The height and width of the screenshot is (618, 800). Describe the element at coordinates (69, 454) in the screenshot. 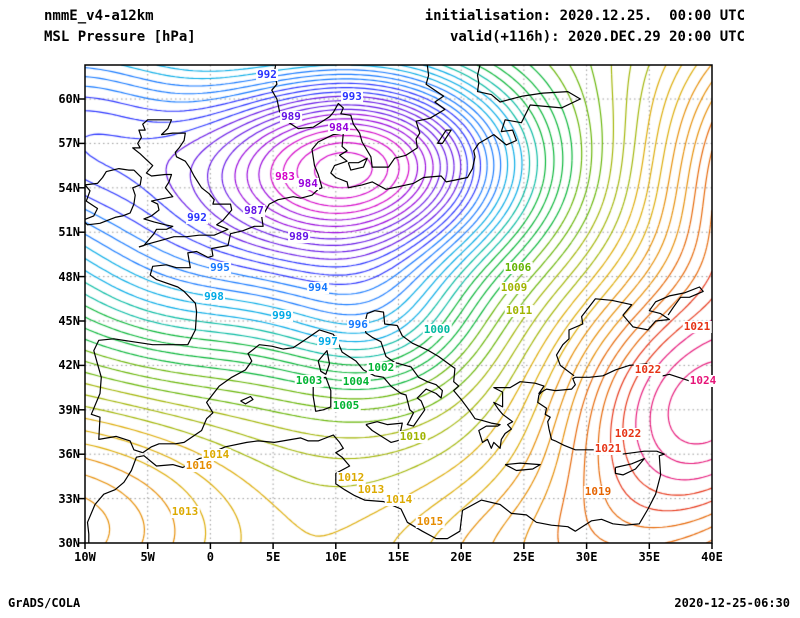

I see `lat-tick-label: 36N` at that location.